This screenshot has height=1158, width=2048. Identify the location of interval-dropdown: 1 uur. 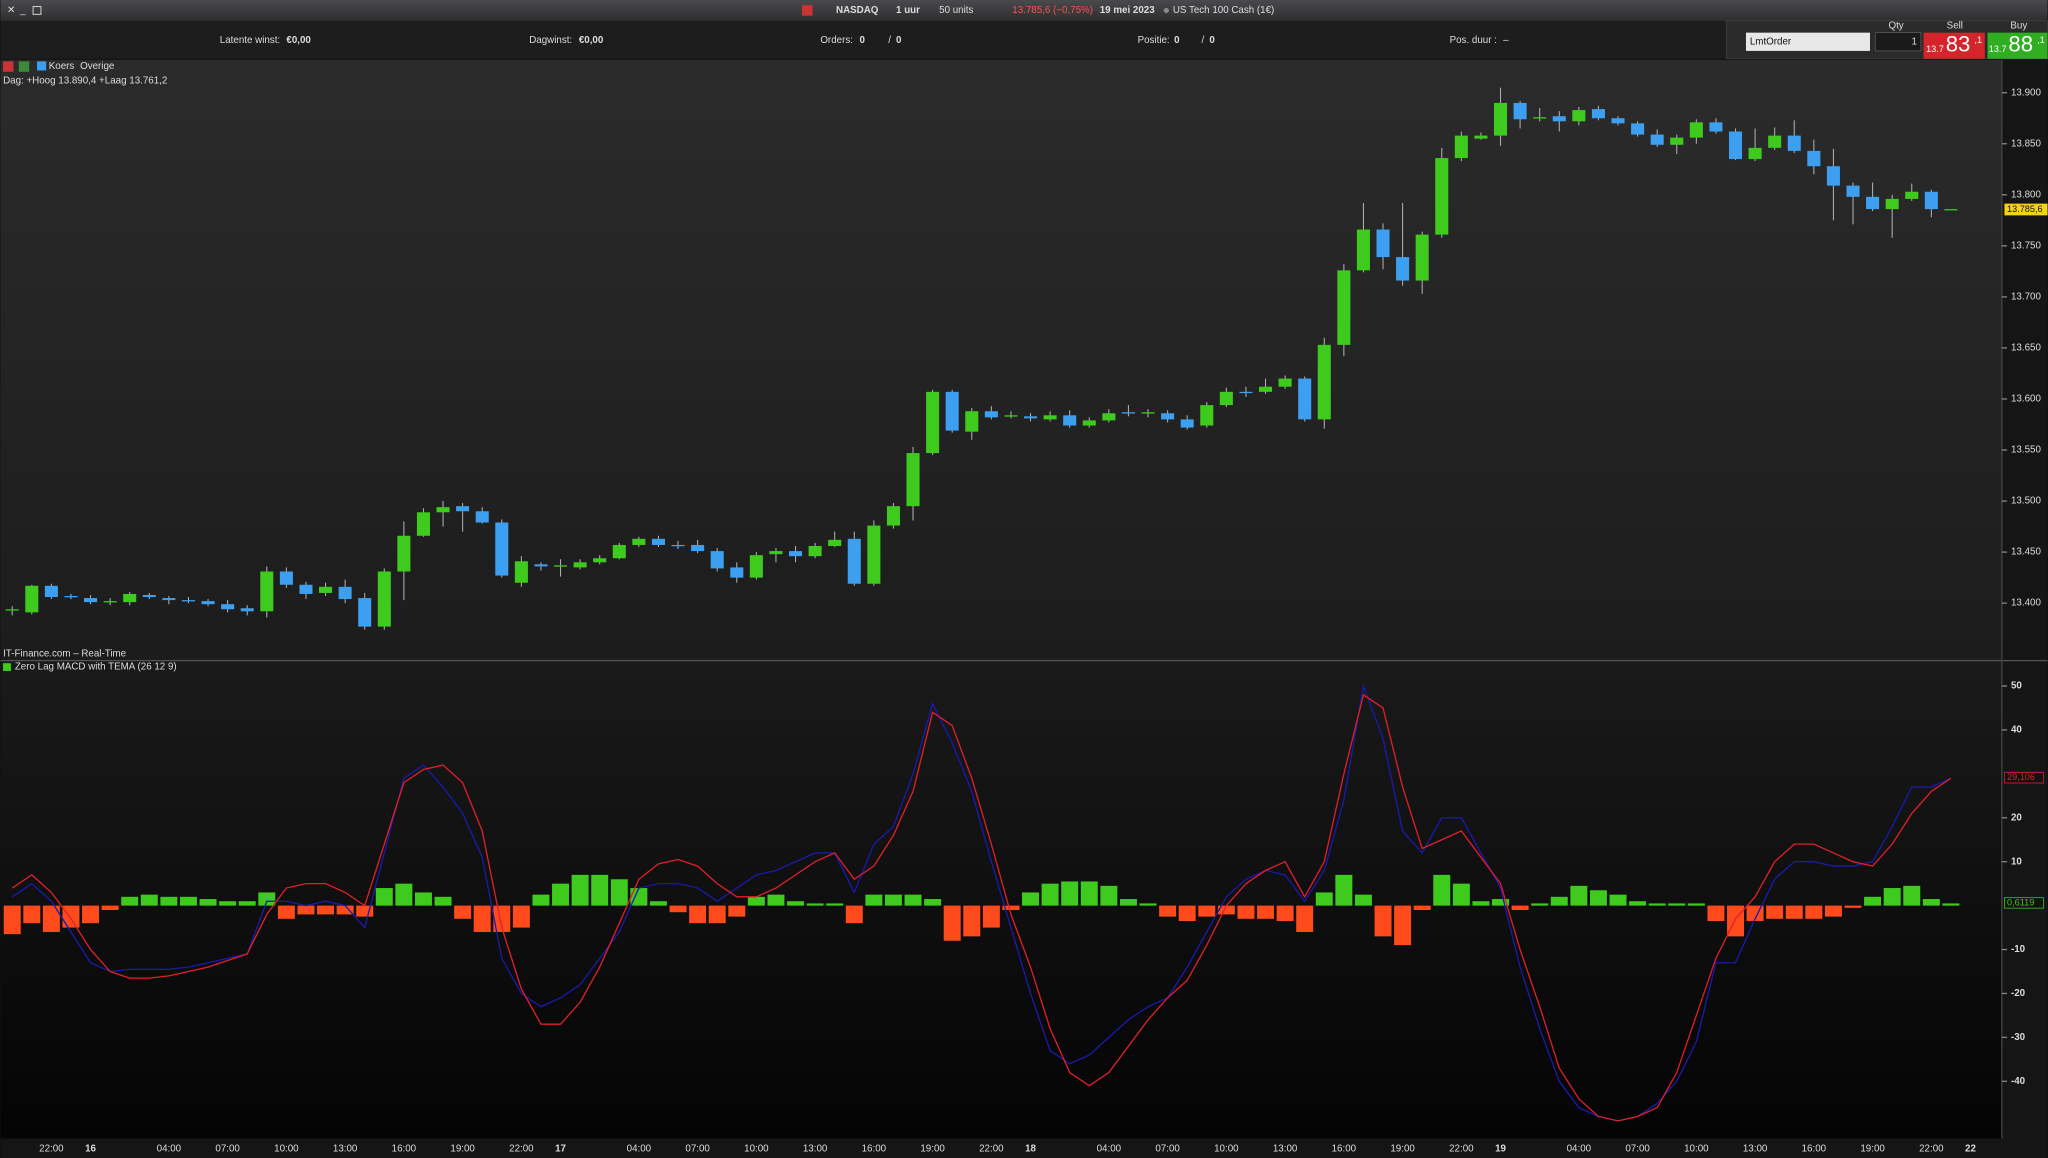
(908, 10).